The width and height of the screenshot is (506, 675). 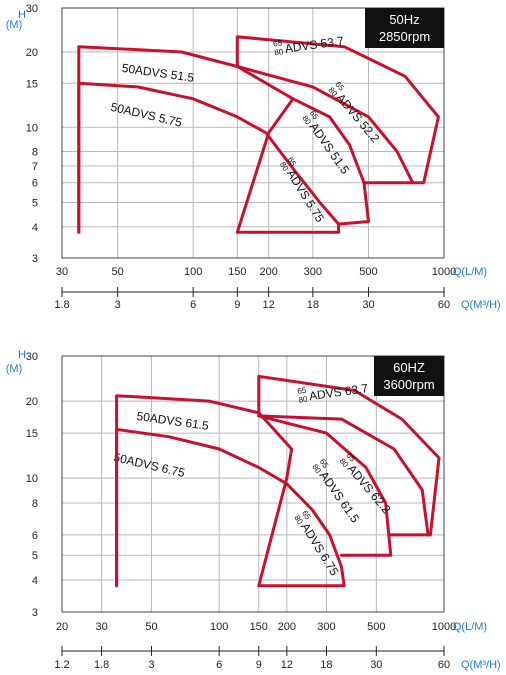 I want to click on x-tick-label: 20, so click(x=62, y=627).